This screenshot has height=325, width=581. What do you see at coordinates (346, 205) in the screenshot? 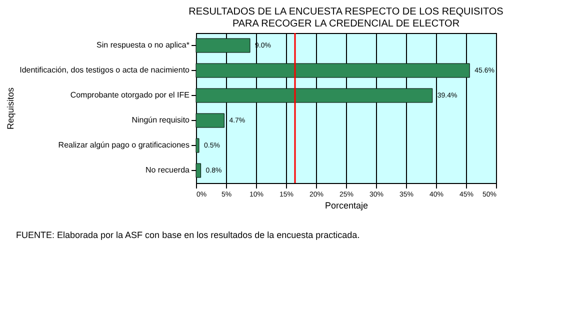
I see `x-axis-title: Porcentaje` at bounding box center [346, 205].